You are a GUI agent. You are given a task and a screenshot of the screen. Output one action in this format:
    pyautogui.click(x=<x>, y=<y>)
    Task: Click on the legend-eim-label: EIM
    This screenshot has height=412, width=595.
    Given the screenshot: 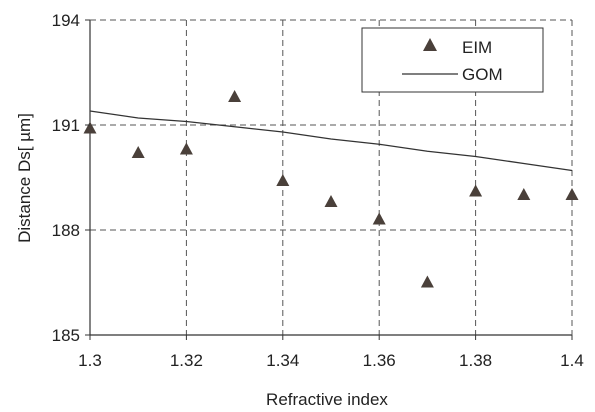 What is the action you would take?
    pyautogui.click(x=477, y=47)
    